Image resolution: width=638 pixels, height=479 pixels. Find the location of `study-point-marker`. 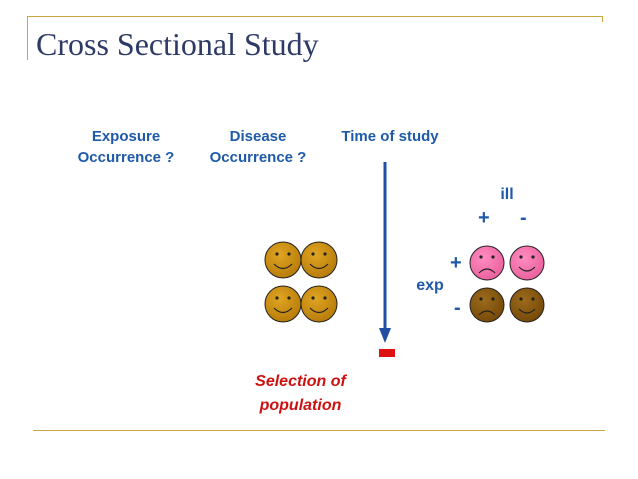

study-point-marker is located at coordinates (387, 353).